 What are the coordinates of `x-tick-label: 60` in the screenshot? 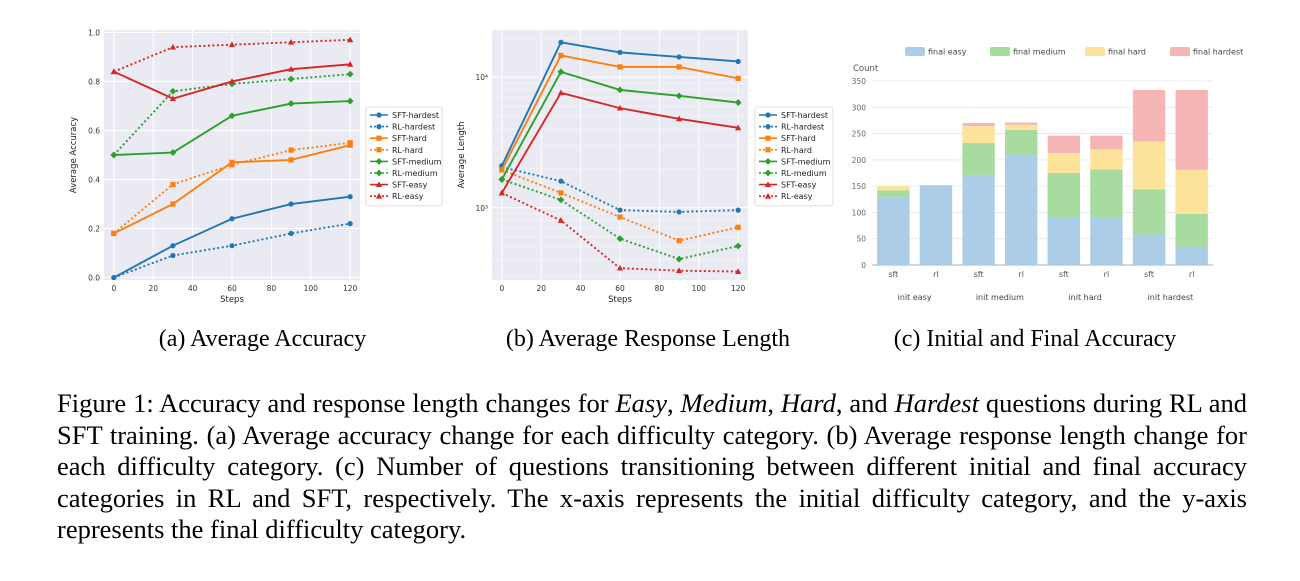 It's located at (232, 288).